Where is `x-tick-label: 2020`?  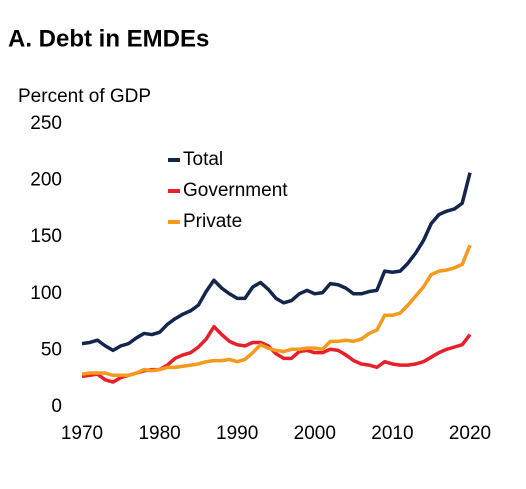
x-tick-label: 2020 is located at coordinates (470, 433).